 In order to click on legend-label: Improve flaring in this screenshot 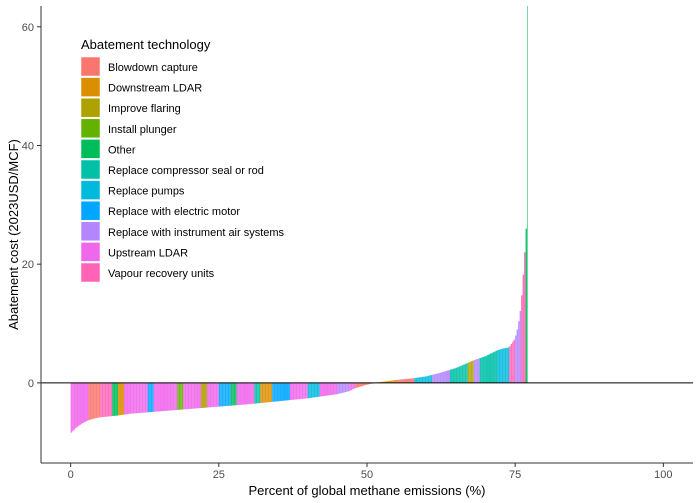, I will do `click(144, 109)`.